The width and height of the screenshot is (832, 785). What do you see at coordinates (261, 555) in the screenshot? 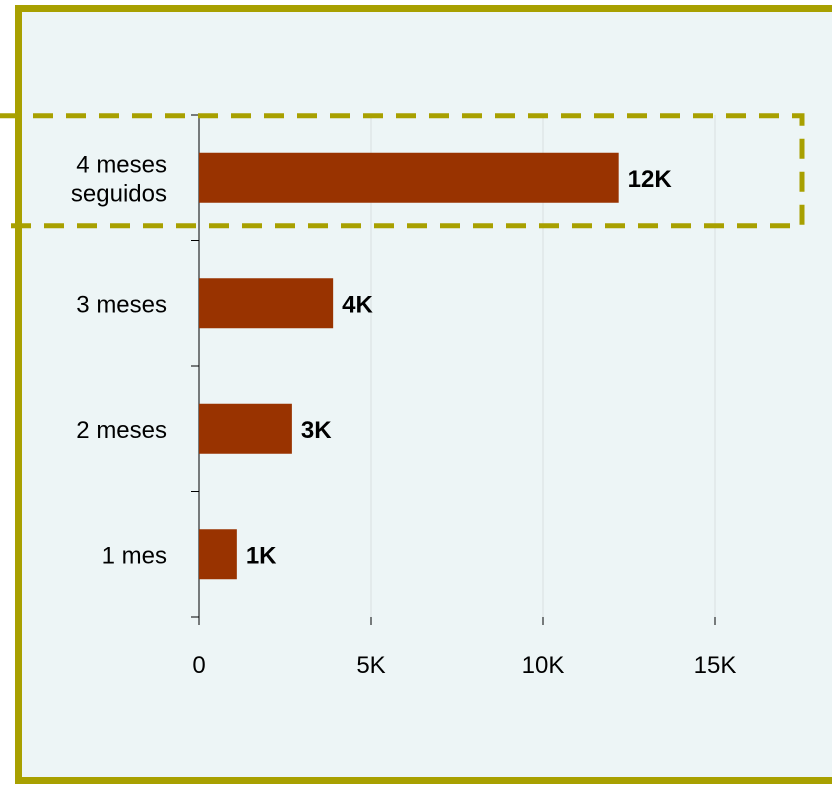
I see `data-label: 1K` at bounding box center [261, 555].